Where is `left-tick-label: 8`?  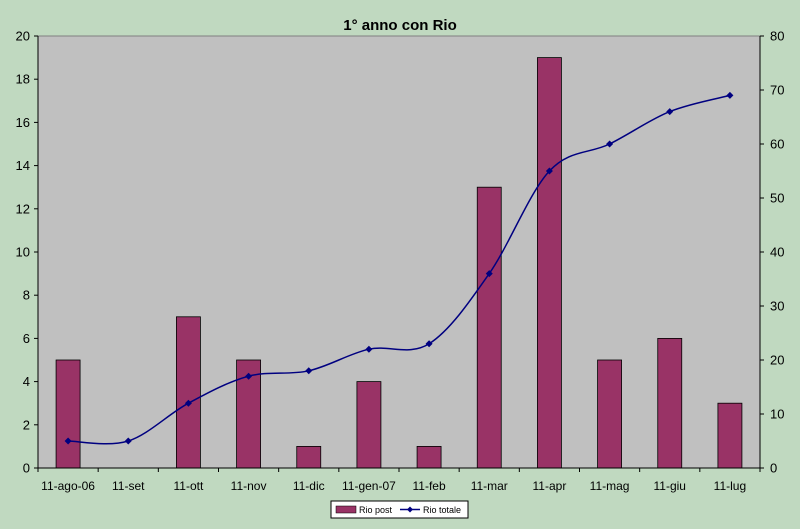
left-tick-label: 8 is located at coordinates (26, 295).